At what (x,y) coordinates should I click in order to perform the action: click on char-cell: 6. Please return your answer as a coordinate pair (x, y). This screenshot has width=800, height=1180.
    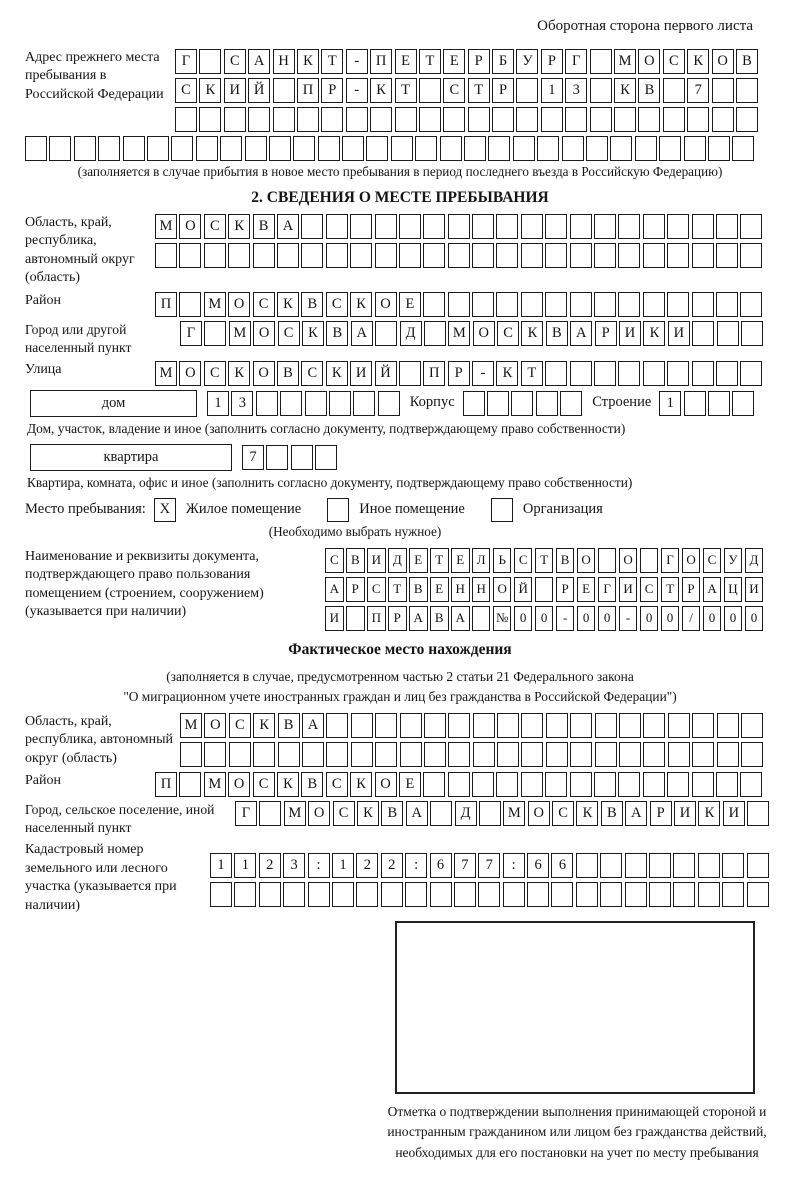
    Looking at the image, I should click on (538, 866).